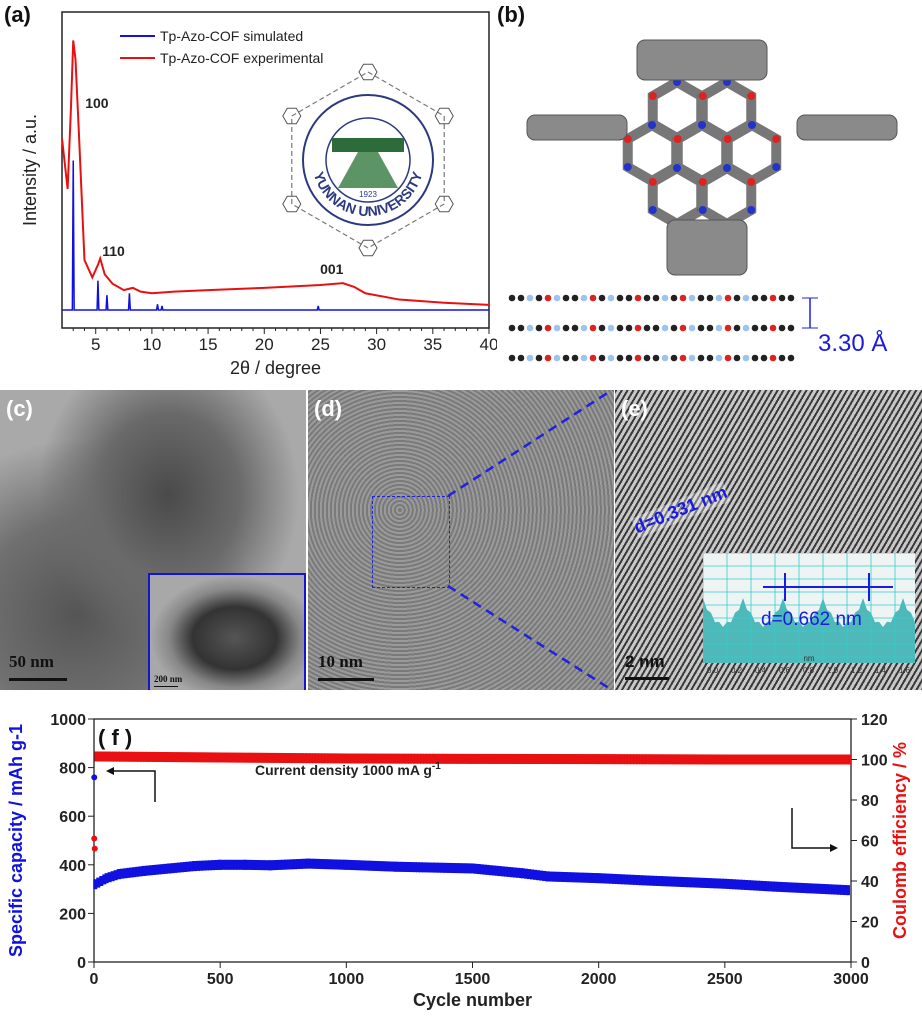  Describe the element at coordinates (17, 14) in the screenshot. I see `panel-a-label: (a)` at that location.